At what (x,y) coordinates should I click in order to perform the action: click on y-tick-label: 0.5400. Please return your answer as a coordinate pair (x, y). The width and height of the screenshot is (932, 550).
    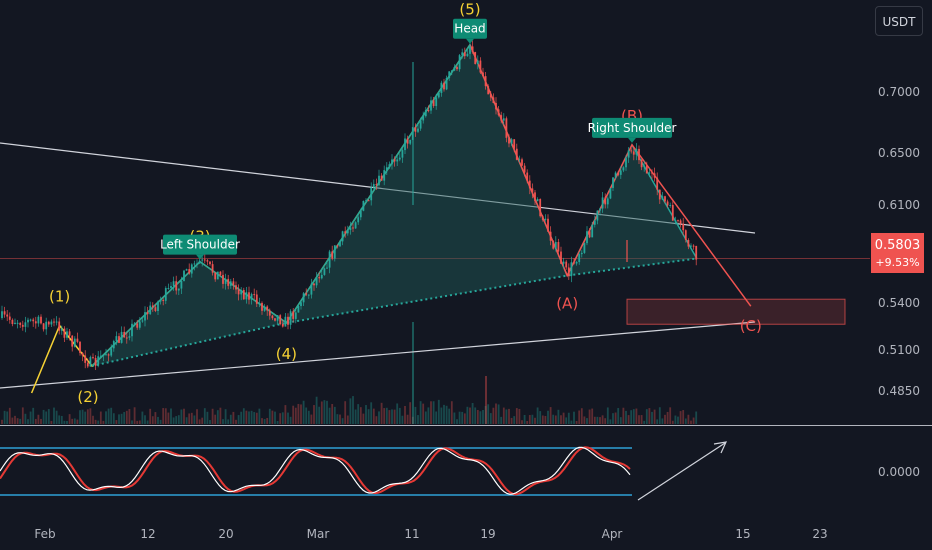
    Looking at the image, I should click on (899, 303).